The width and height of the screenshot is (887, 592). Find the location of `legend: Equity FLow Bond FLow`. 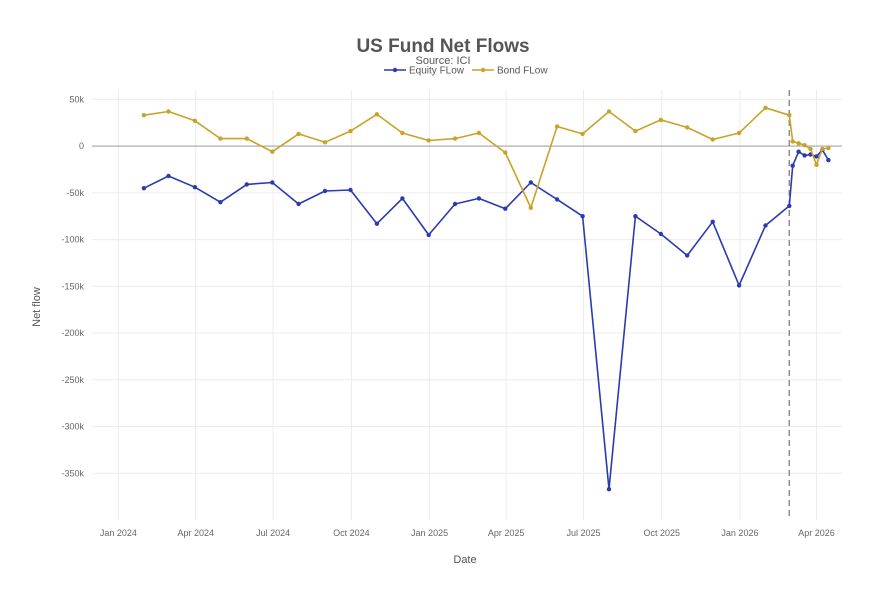

legend: Equity FLow Bond FLow is located at coordinates (466, 71).